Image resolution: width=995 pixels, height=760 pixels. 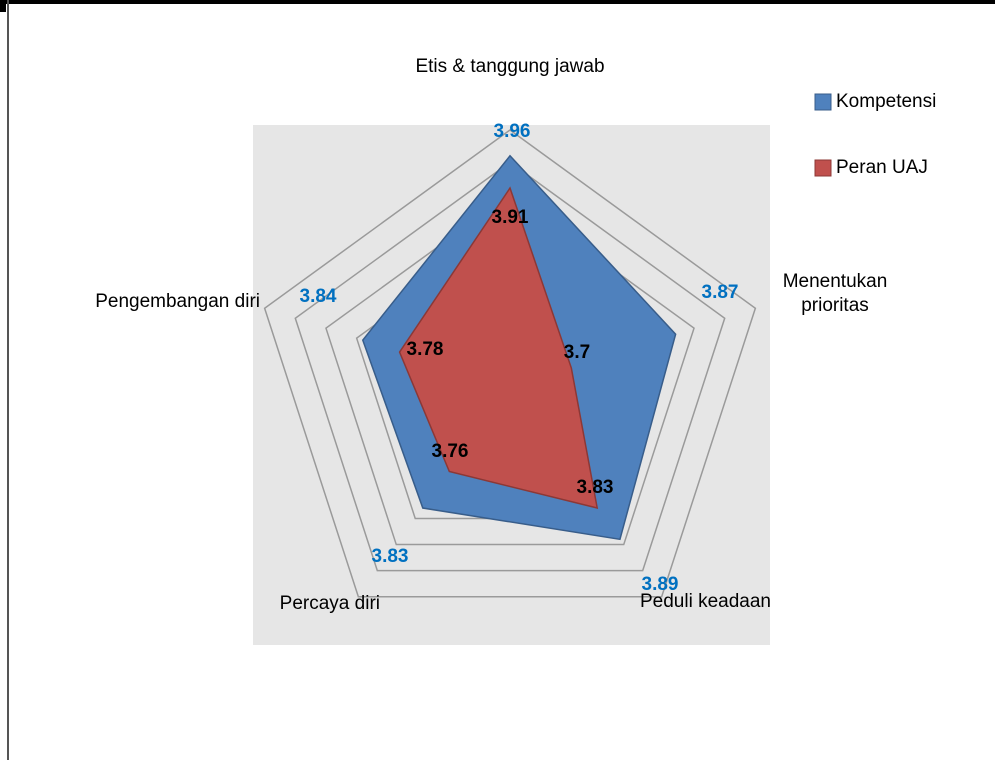 What do you see at coordinates (3, 6) in the screenshot?
I see `frame-corner` at bounding box center [3, 6].